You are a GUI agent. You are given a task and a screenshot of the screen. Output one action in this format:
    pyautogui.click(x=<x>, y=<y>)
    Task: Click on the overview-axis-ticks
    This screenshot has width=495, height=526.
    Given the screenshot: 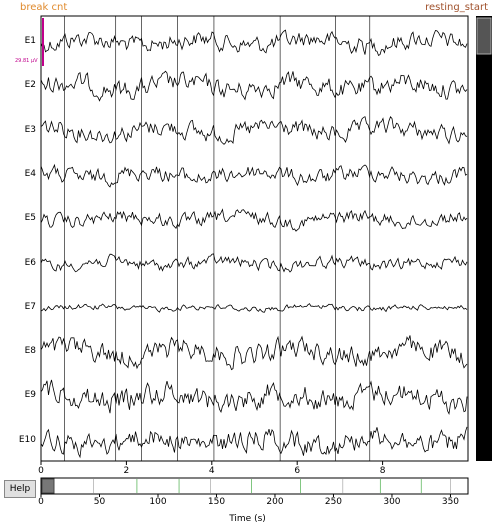 What is the action you would take?
    pyautogui.click(x=245, y=495)
    